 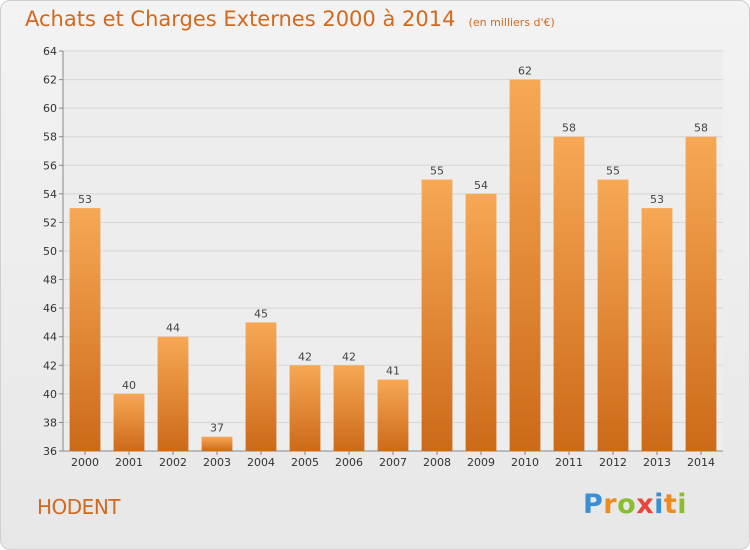 I want to click on x-tick-label: 2003, so click(x=217, y=462).